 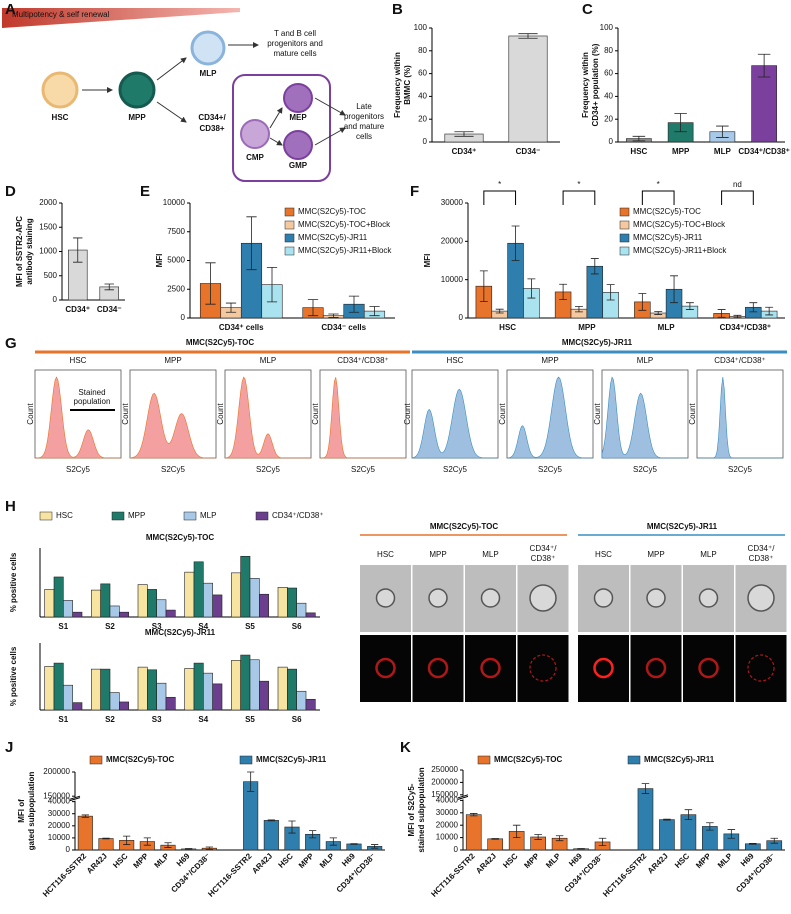 What do you see at coordinates (740, 414) in the screenshot?
I see `histogram-frame` at bounding box center [740, 414].